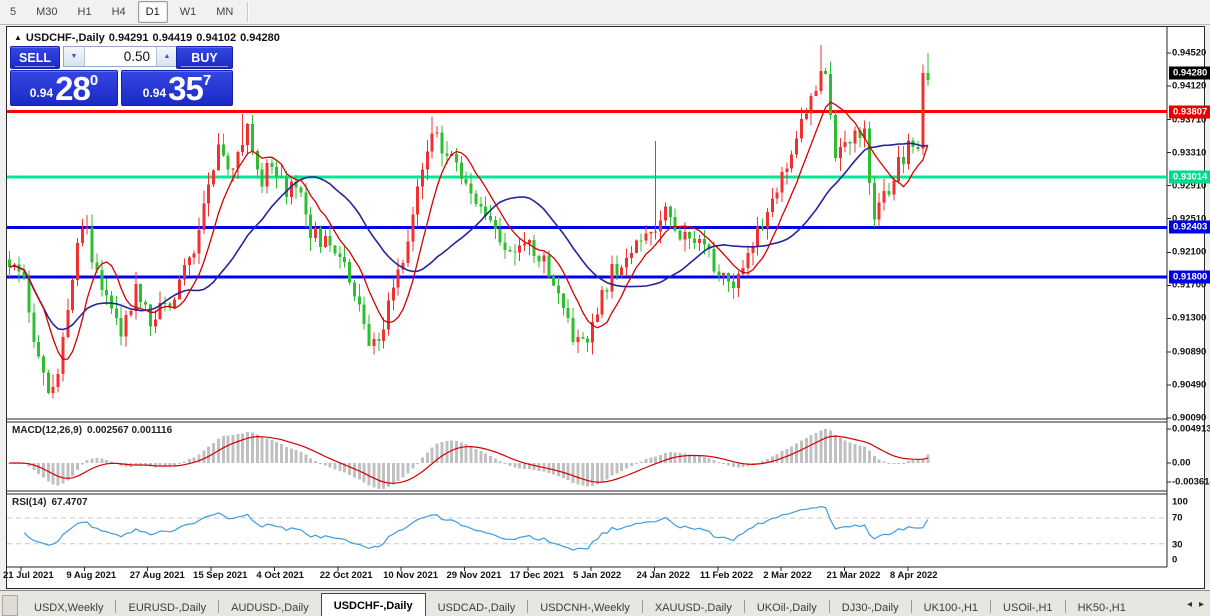  I want to click on date-axis-label: 27 Aug 2021, so click(157, 575).